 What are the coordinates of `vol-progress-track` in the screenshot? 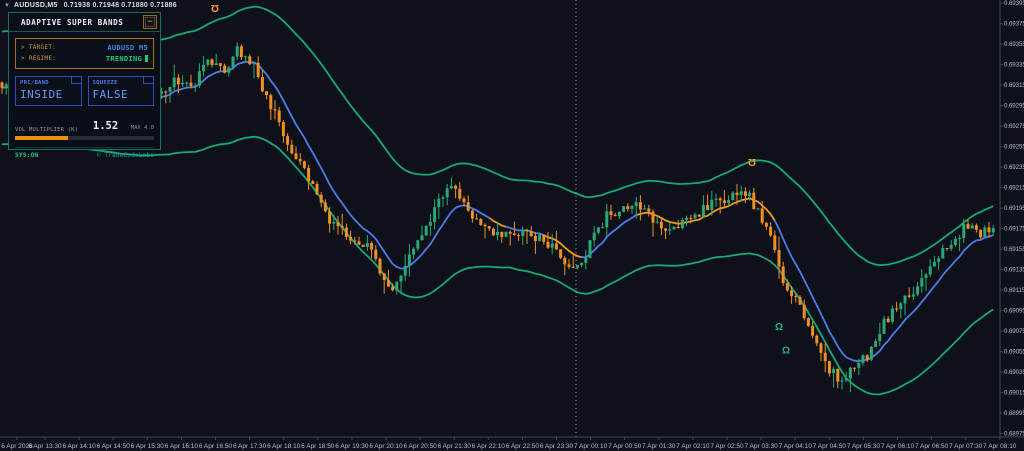 It's located at (84, 138).